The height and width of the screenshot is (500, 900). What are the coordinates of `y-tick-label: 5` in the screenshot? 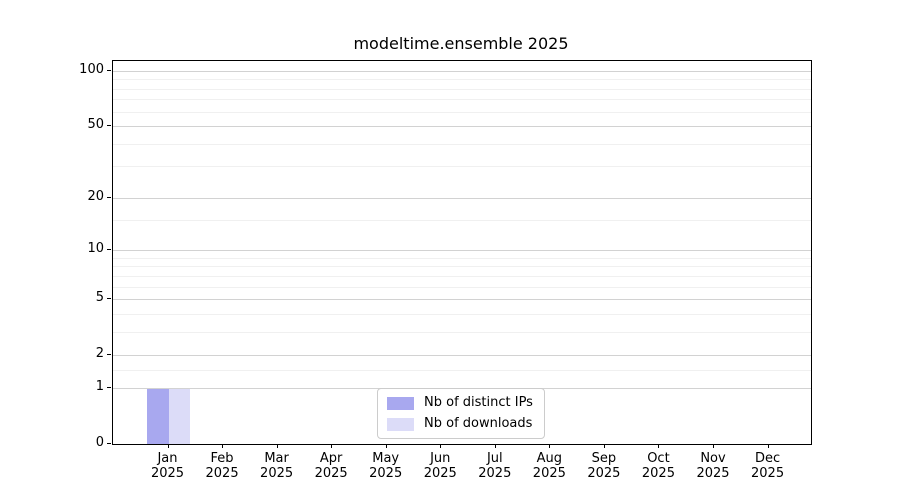 It's located at (99, 298).